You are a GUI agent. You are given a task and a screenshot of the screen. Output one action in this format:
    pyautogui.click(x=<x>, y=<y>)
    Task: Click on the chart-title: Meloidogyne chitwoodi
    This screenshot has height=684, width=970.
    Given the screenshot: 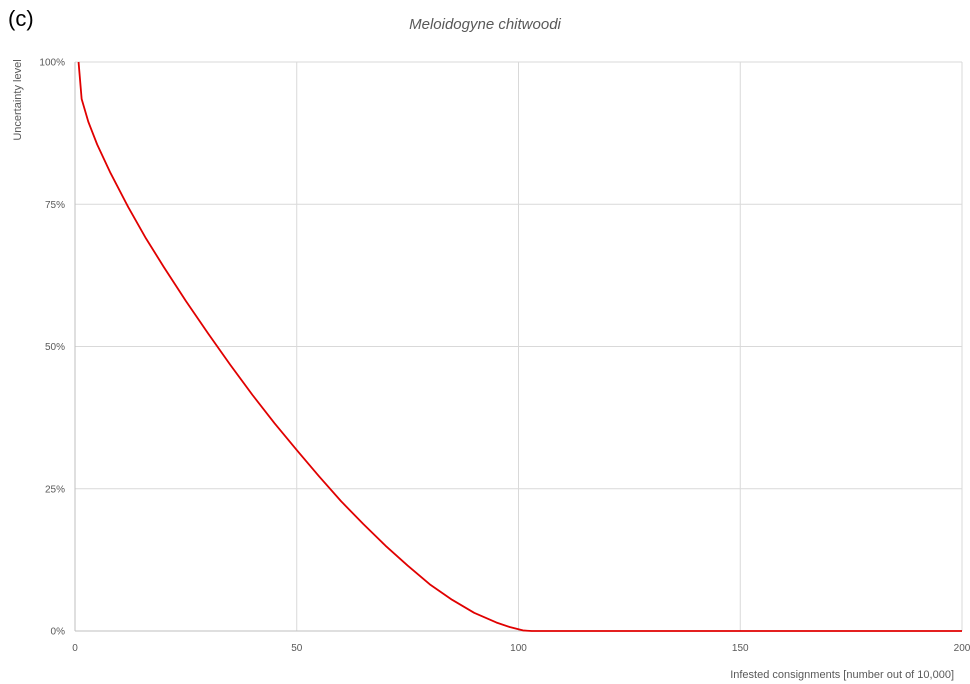 What is the action you would take?
    pyautogui.click(x=485, y=24)
    